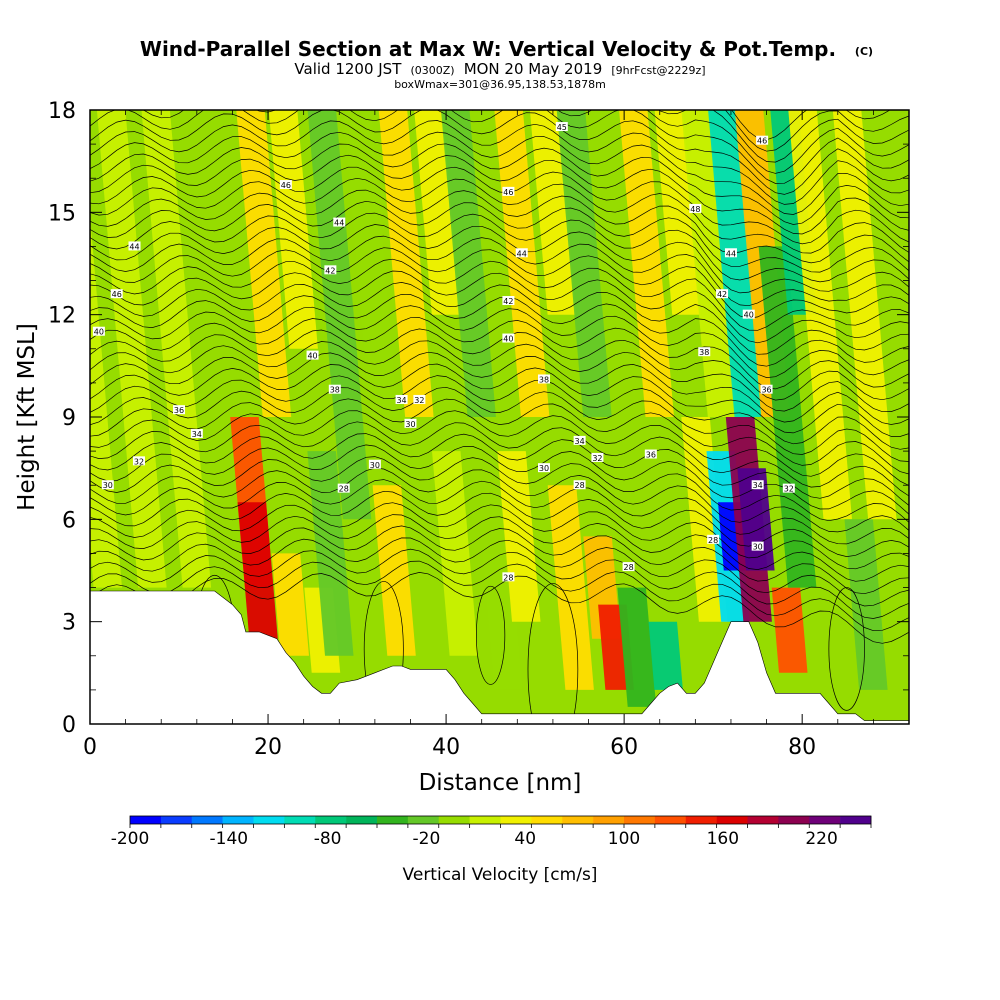  I want to click on y-tick-label: 9, so click(69, 418).